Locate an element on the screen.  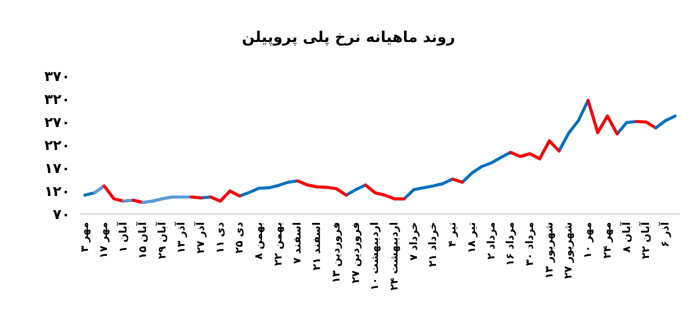
x-tick-label: ۲۲ بهمن is located at coordinates (278, 244).